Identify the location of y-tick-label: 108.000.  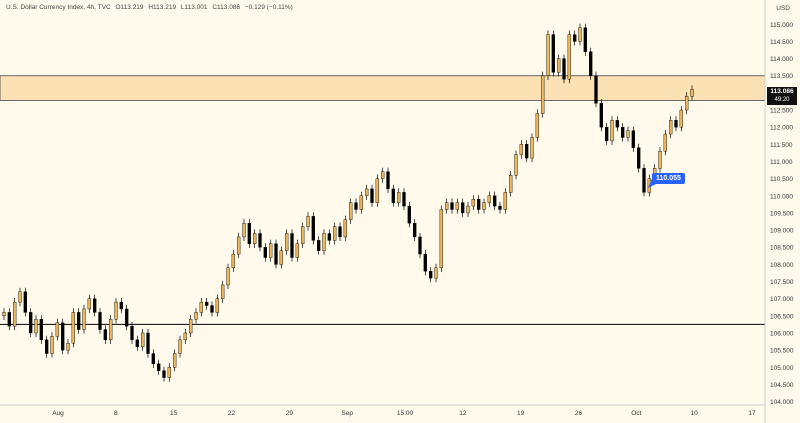
(782, 265).